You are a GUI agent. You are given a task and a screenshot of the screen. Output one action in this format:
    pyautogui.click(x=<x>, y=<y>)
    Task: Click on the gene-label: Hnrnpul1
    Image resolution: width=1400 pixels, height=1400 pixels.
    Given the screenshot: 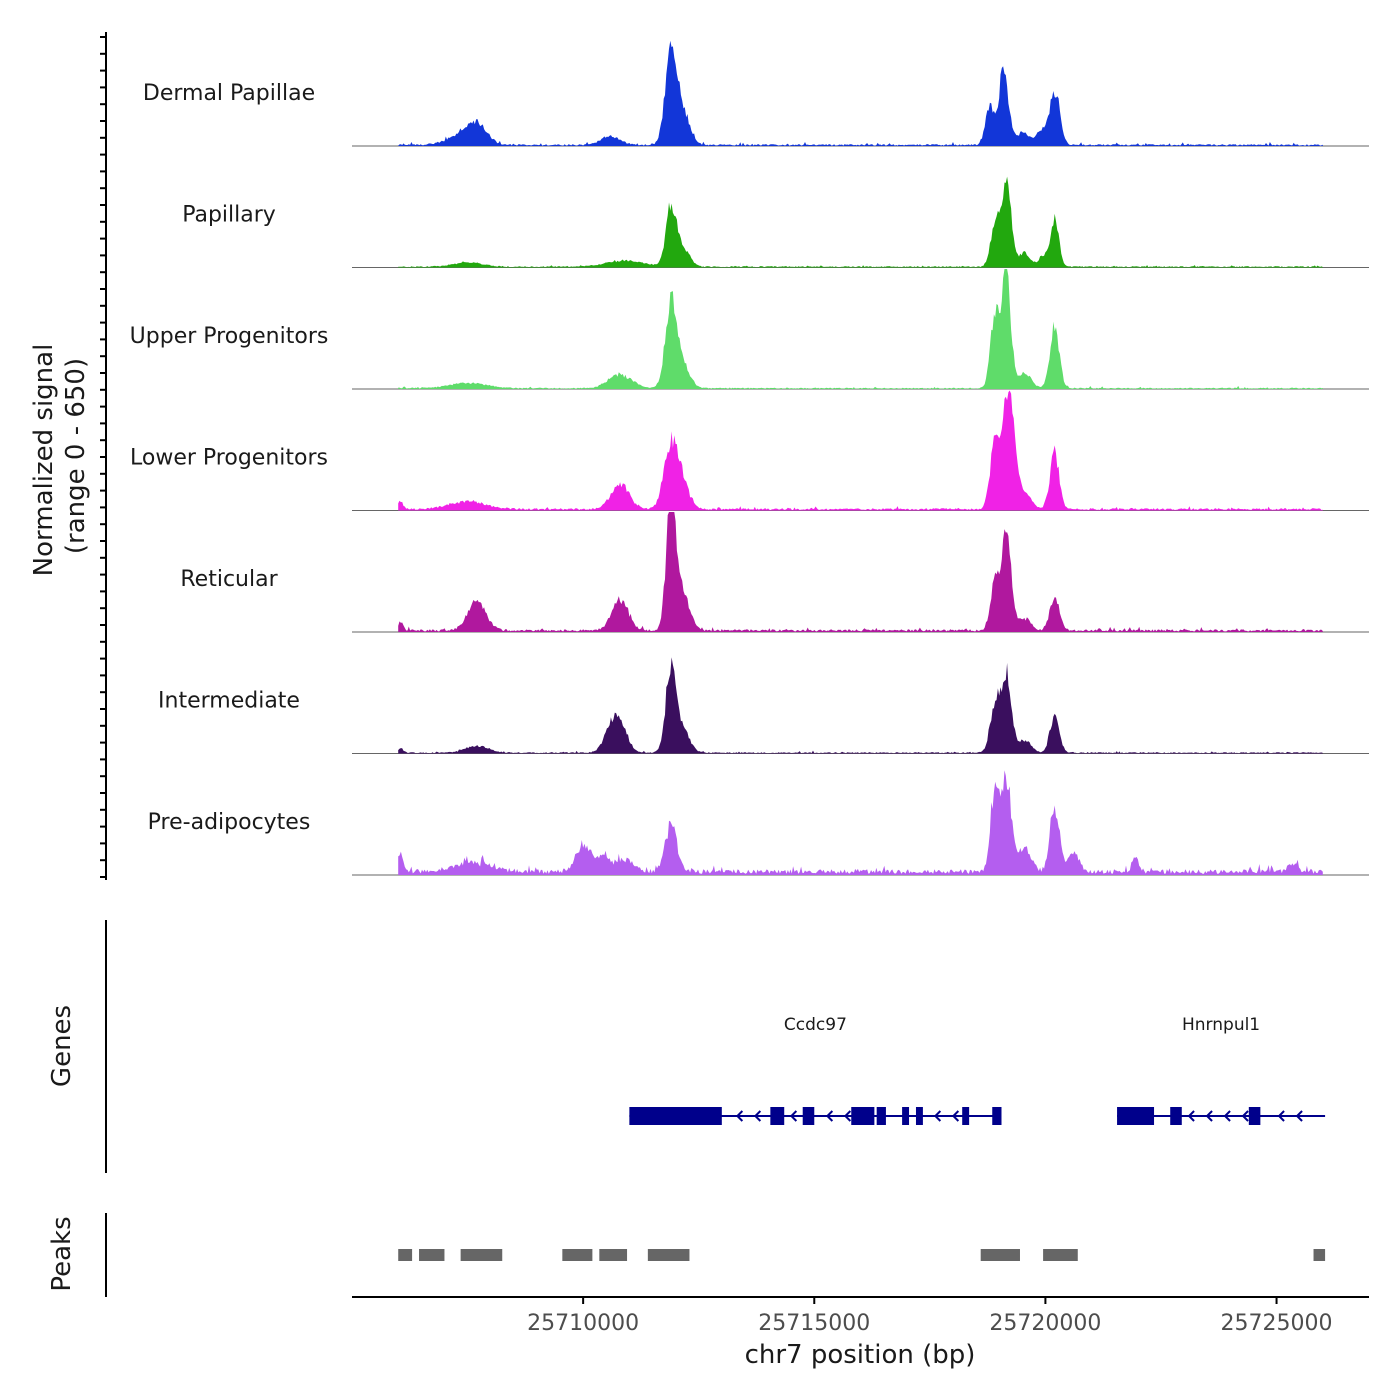 What is the action you would take?
    pyautogui.click(x=1221, y=1025)
    